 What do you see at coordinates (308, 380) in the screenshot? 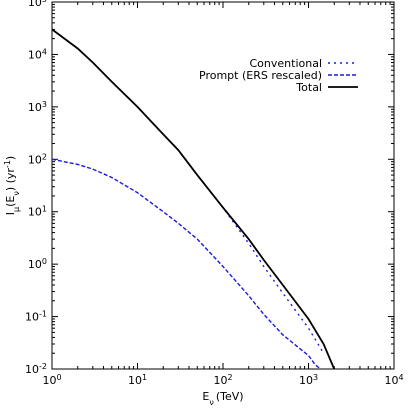
I see `x-tick-label: 10³` at bounding box center [308, 380].